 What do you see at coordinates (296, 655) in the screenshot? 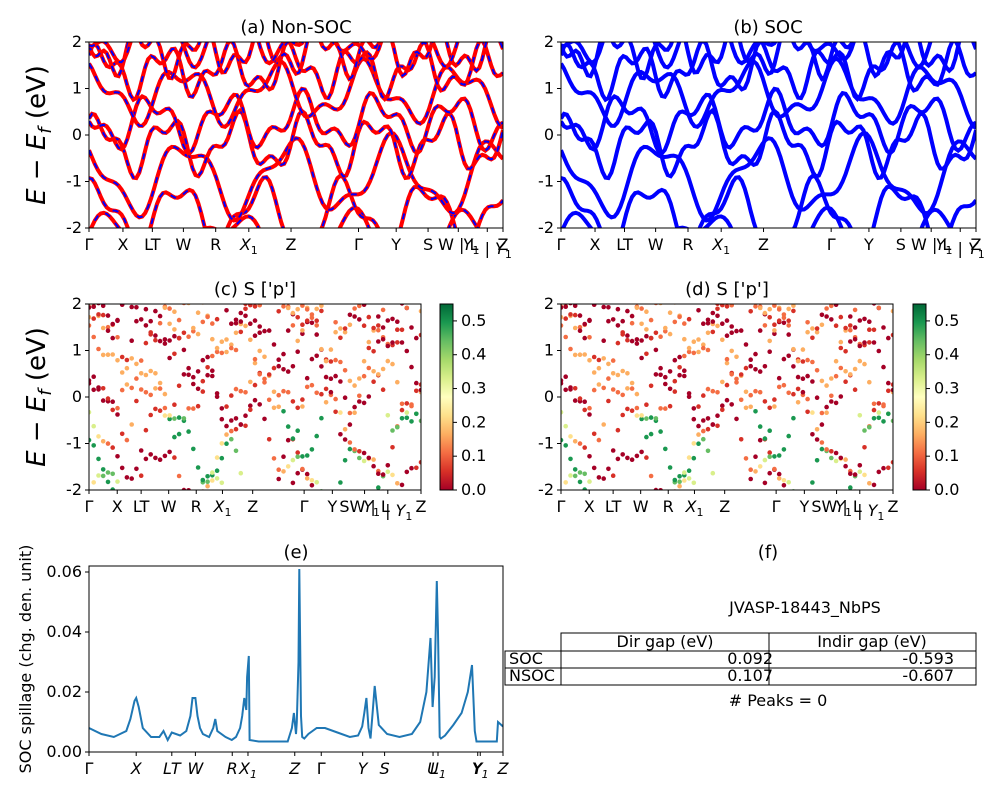
I see `spillage-line` at bounding box center [296, 655].